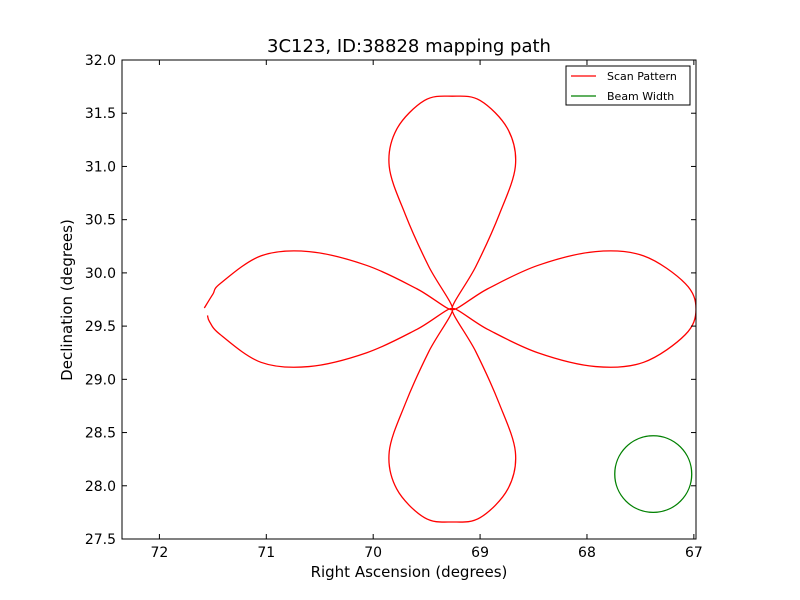 The height and width of the screenshot is (600, 800). Describe the element at coordinates (480, 553) in the screenshot. I see `x-tick-label: 69` at that location.